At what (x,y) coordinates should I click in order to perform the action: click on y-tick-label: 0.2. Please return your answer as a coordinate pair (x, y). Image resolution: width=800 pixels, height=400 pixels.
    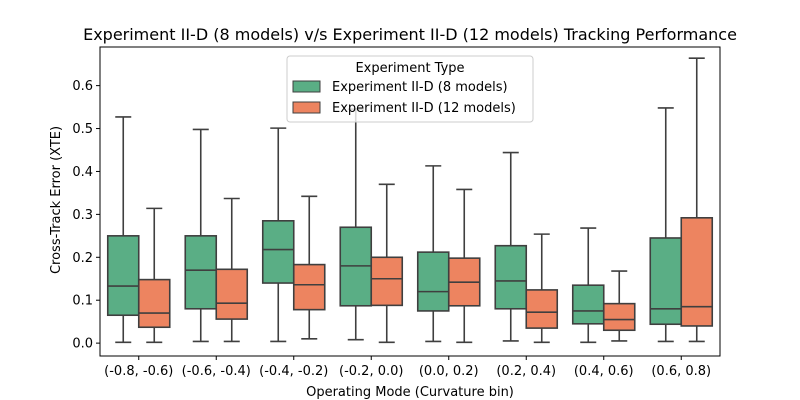
    Looking at the image, I should click on (82, 258).